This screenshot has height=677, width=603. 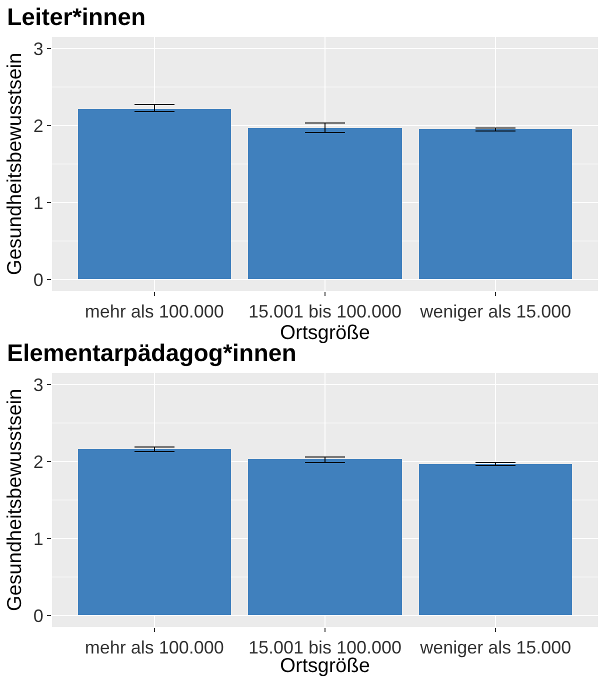 What do you see at coordinates (76, 17) in the screenshot?
I see `chart-title: Leiter*innen` at bounding box center [76, 17].